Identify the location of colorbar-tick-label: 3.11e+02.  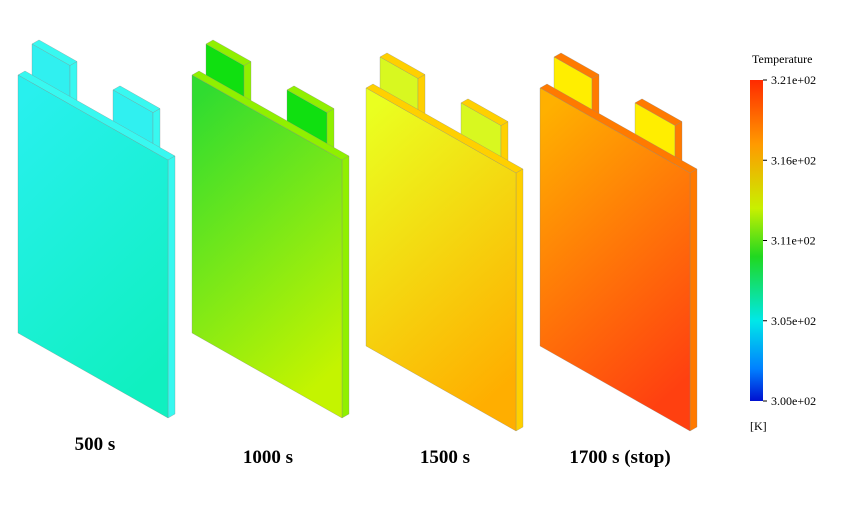
(793, 241).